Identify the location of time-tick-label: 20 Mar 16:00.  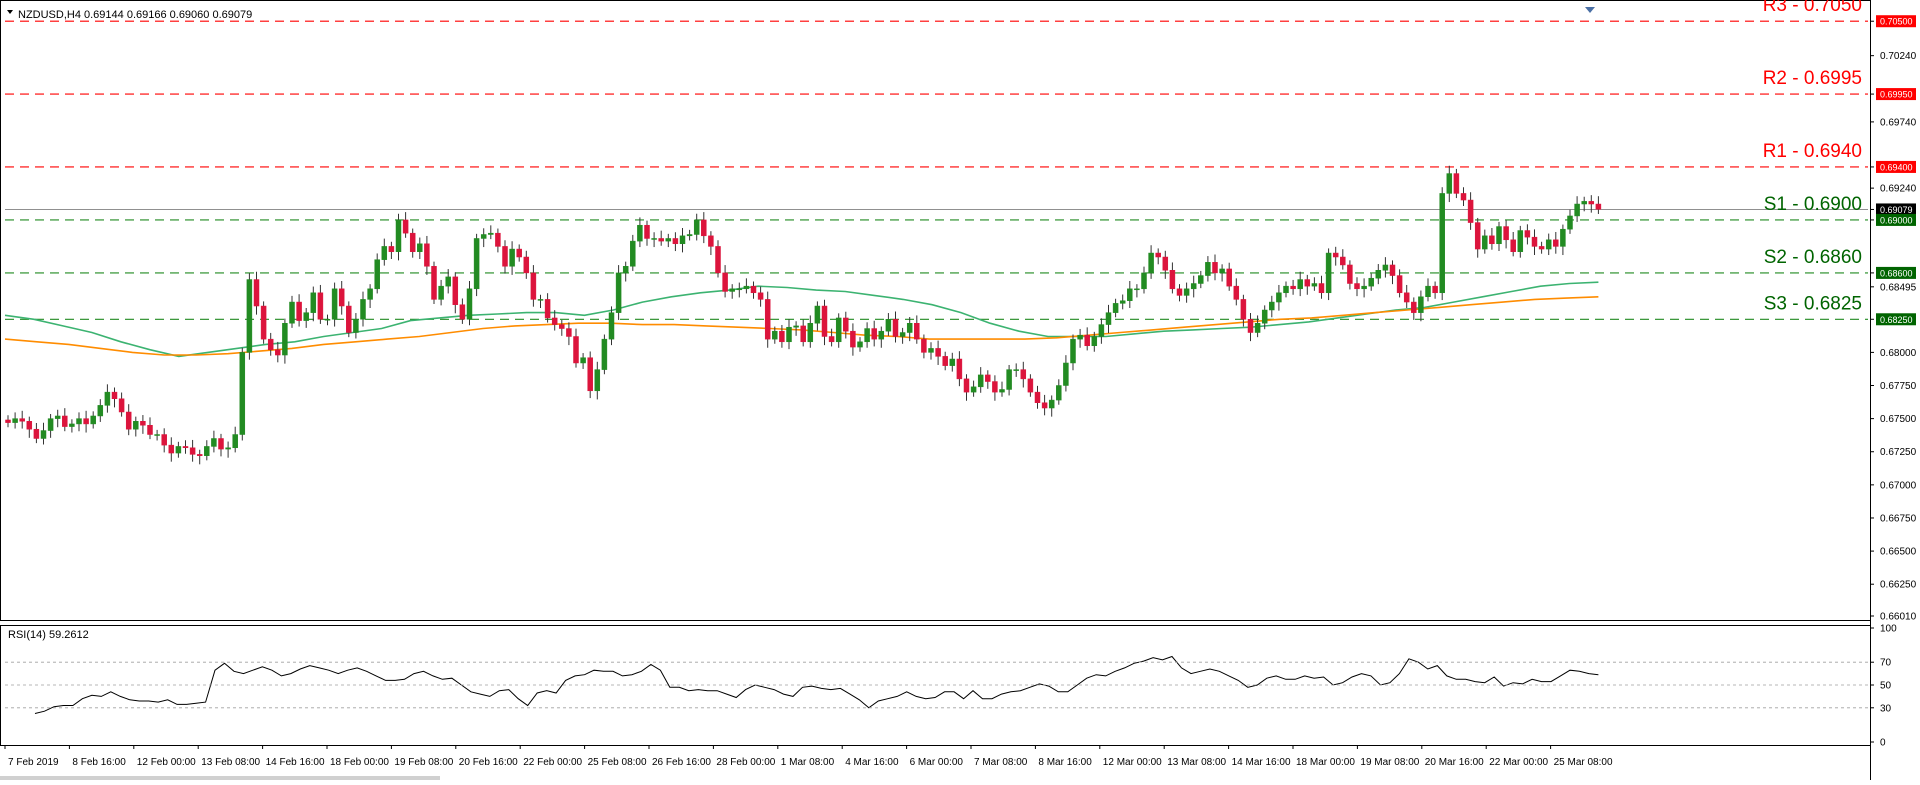
(1454, 762).